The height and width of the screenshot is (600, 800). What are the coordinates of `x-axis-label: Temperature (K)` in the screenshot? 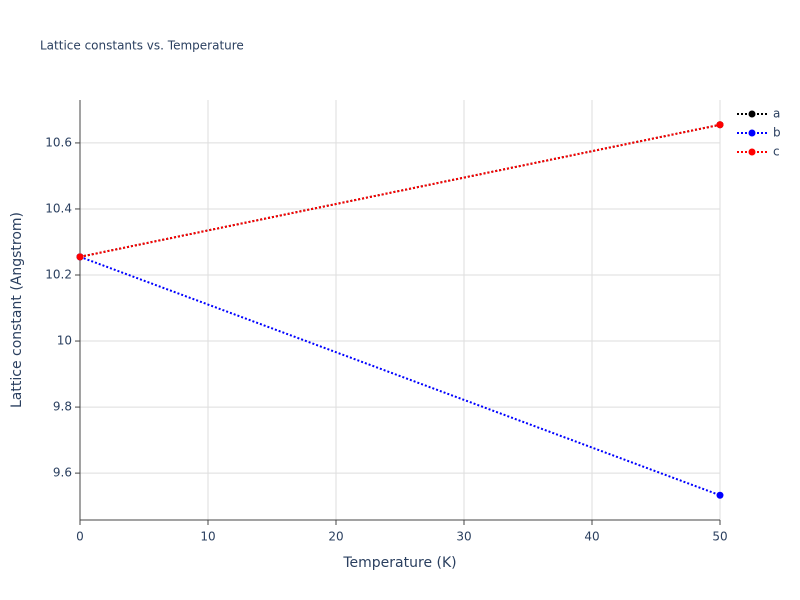 It's located at (399, 563).